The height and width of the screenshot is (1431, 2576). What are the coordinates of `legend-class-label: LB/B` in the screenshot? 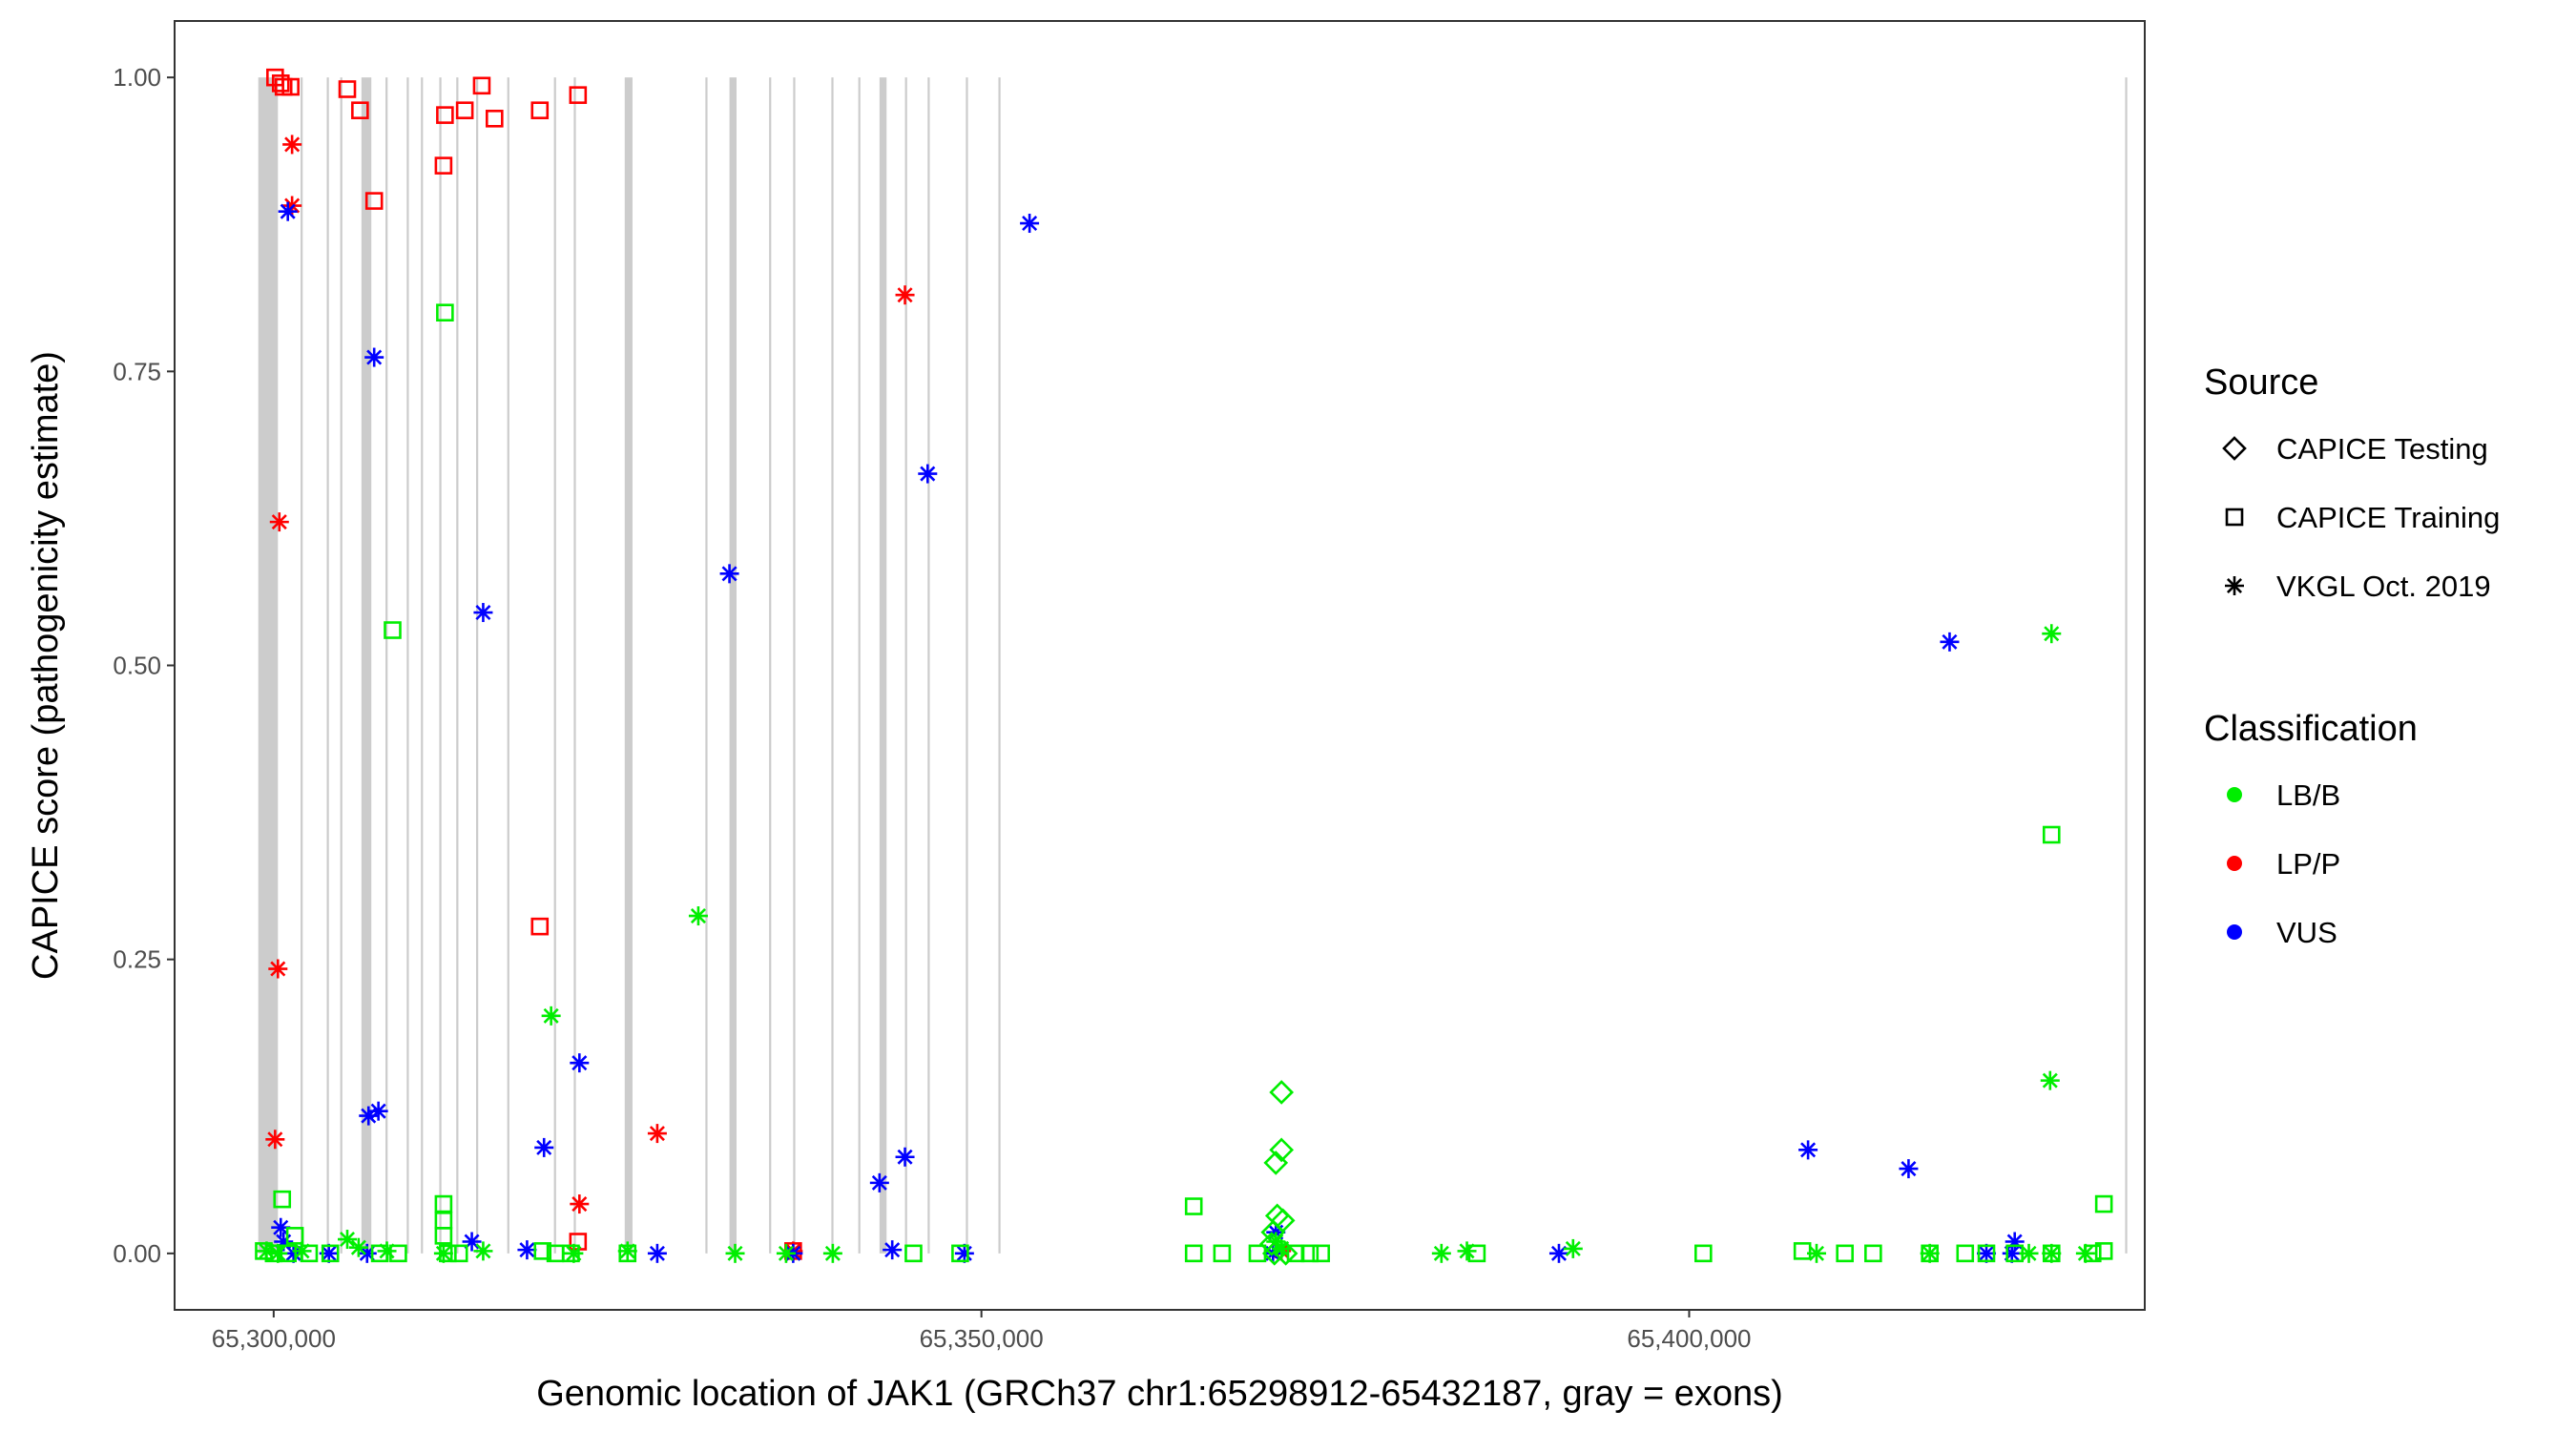 It's located at (2308, 795).